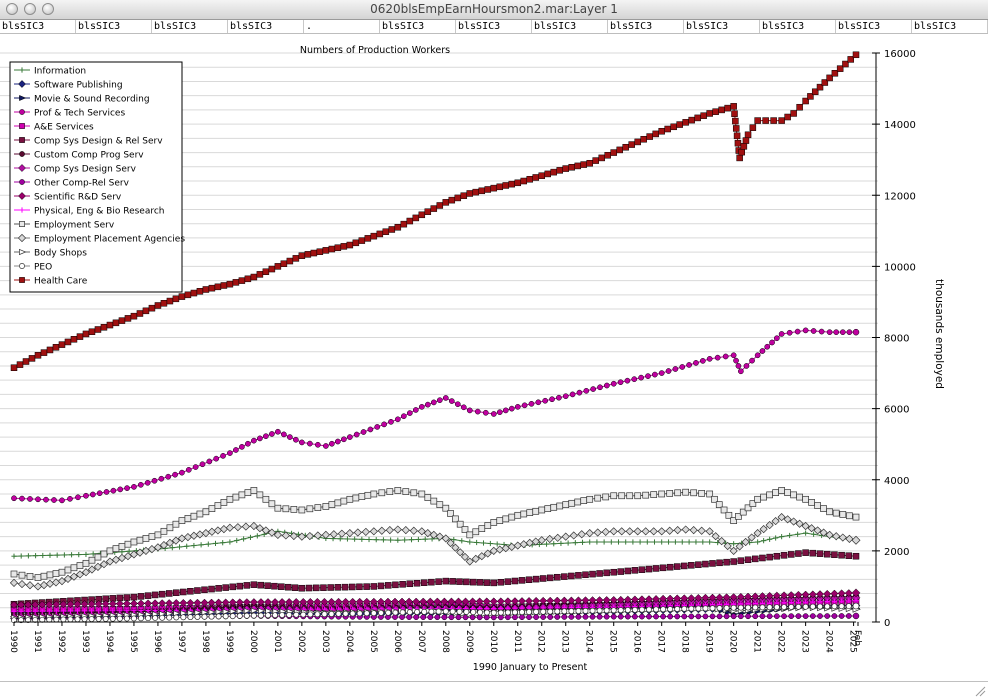  What do you see at coordinates (589, 641) in the screenshot?
I see `x-tick-label: 2014` at bounding box center [589, 641].